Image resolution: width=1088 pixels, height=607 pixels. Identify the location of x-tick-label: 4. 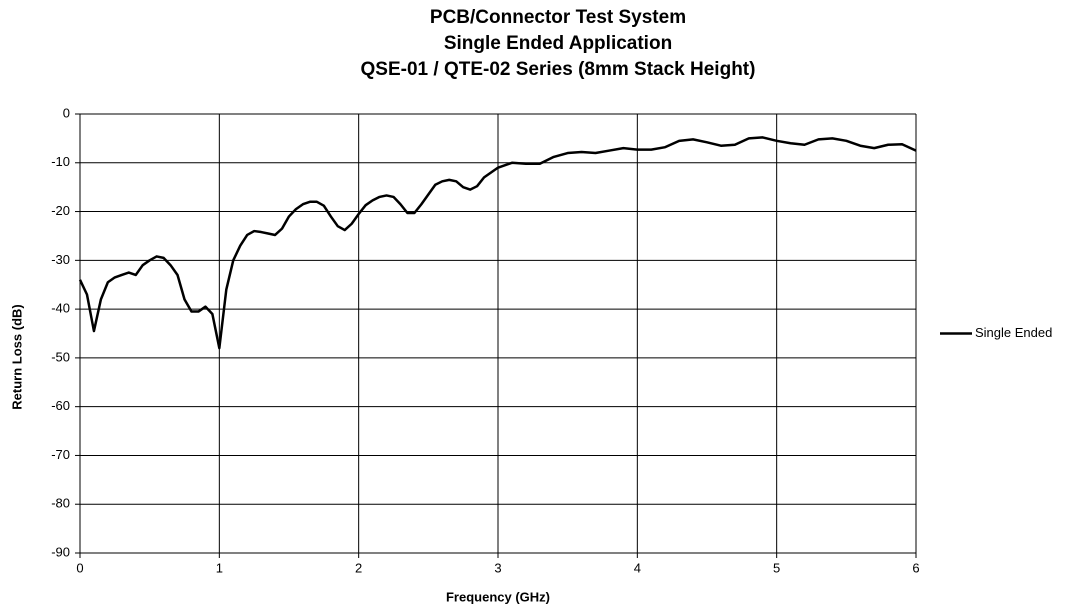
(637, 567).